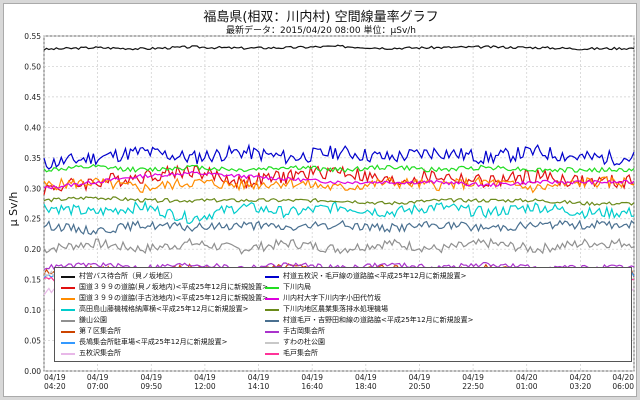 The image size is (640, 400). Describe the element at coordinates (100, 331) in the screenshot. I see `legend-label: 第７区集会所` at that location.